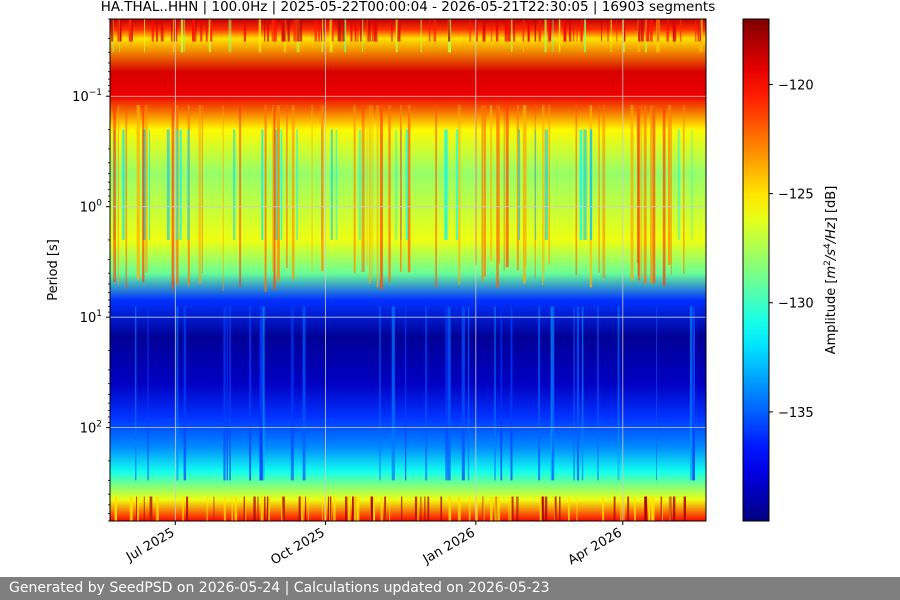  What do you see at coordinates (796, 413) in the screenshot?
I see `colorbar-tick-label: −135` at bounding box center [796, 413].